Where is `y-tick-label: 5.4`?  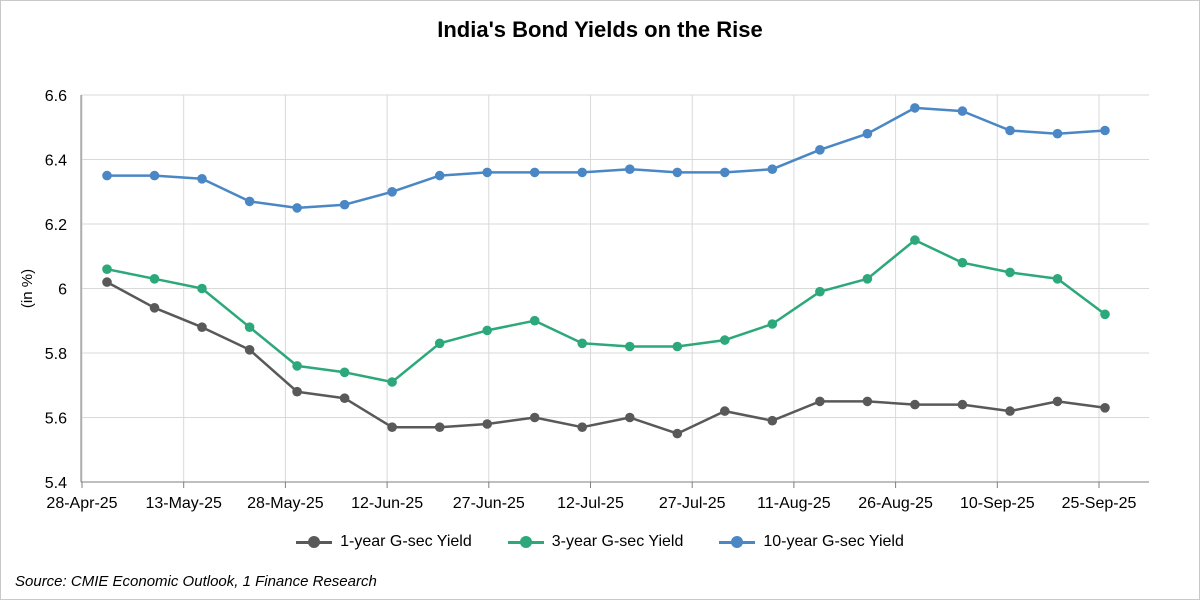
y-tick-label: 5.4 is located at coordinates (56, 483).